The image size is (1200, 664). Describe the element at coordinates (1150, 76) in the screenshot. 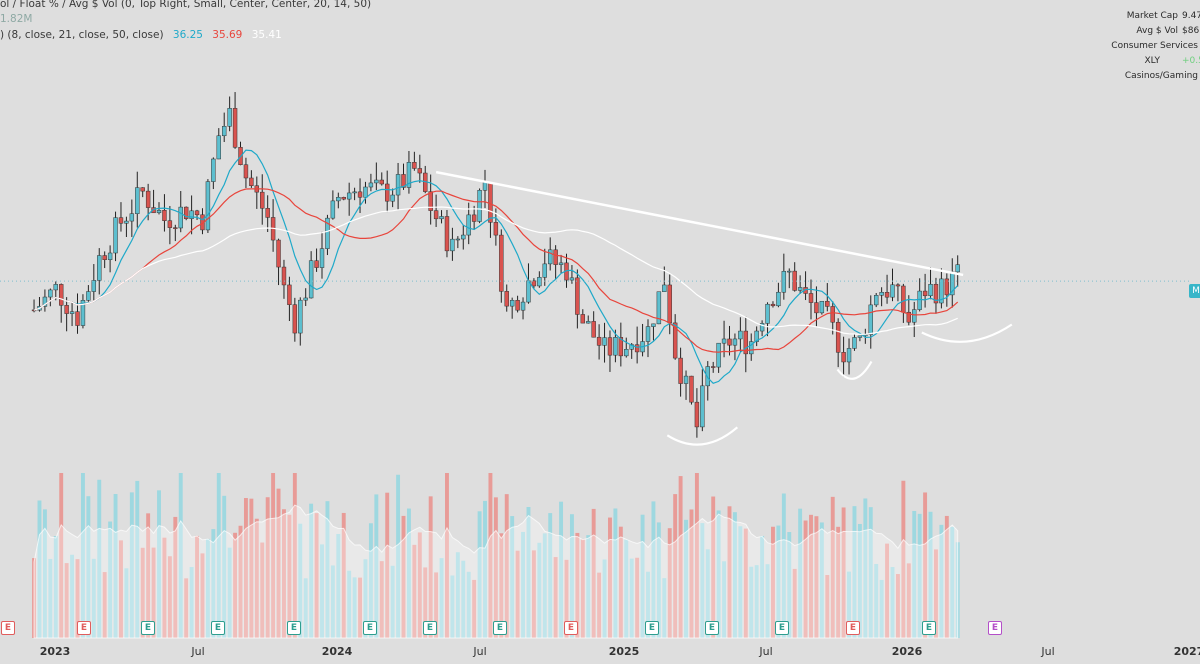

I see `info-row-industry: Casinos/Gaming` at that location.